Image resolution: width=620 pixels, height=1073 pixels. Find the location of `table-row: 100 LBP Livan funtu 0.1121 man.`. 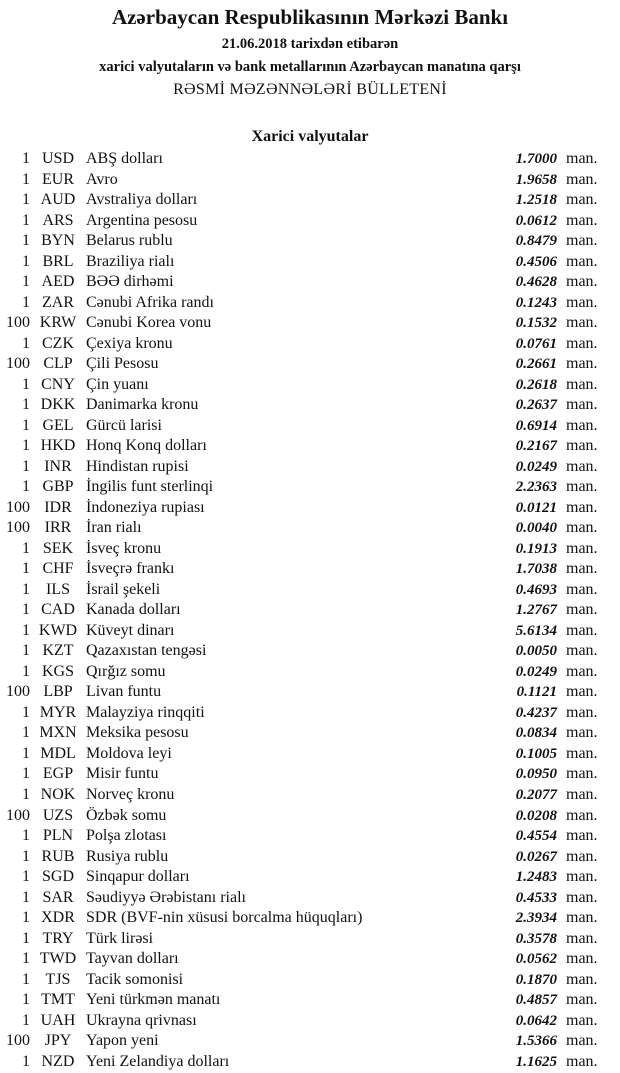

table-row: 100 LBP Livan funtu 0.1121 man. is located at coordinates (310, 692).